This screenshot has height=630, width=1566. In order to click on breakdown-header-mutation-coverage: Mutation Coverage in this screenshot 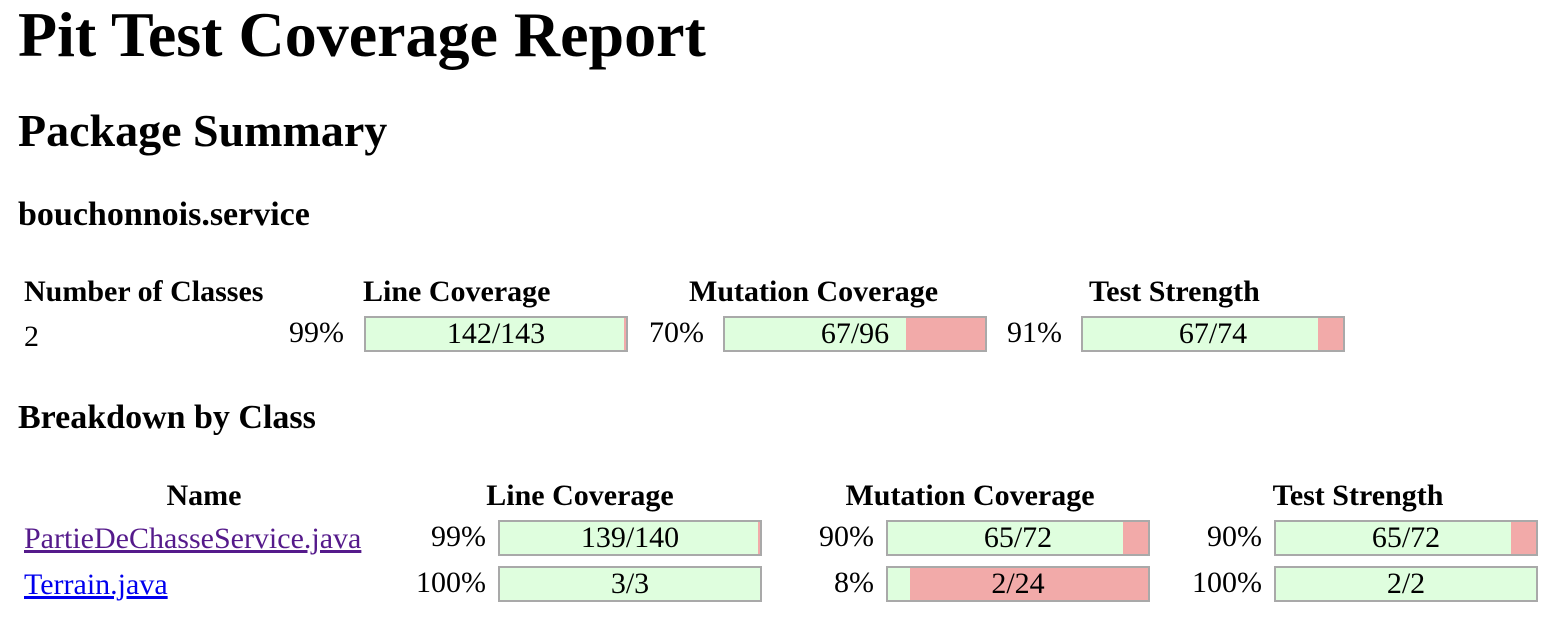, I will do `click(970, 495)`.